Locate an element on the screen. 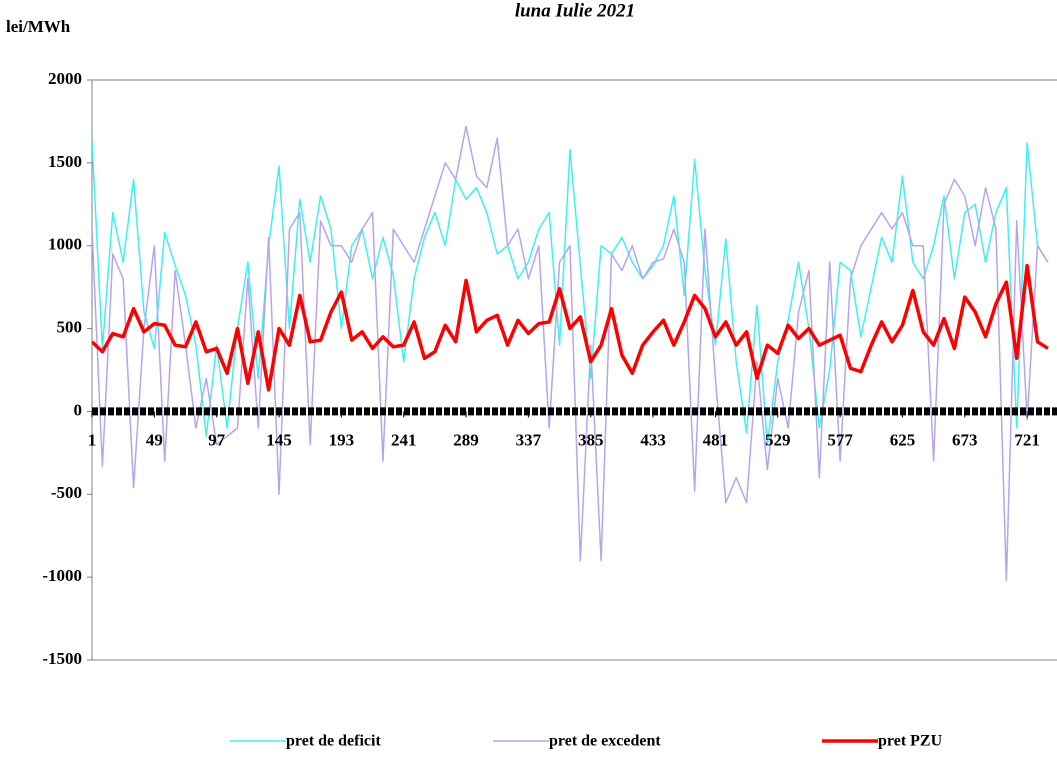 The image size is (1057, 759). x-tick-label: 1 is located at coordinates (92, 439).